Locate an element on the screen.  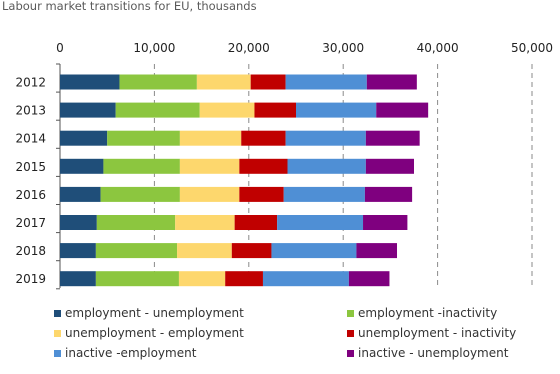
x-tick-label: 20,000 is located at coordinates (249, 48).